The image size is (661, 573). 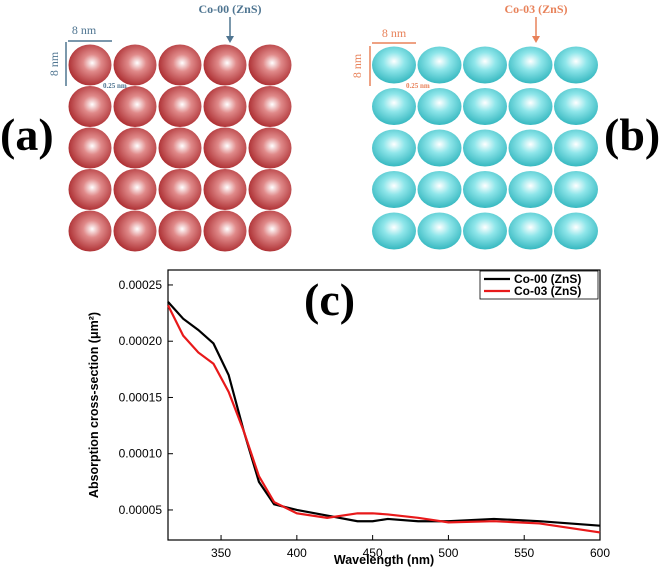 I want to click on diagram-title: Co-03 (ZnS), so click(x=535, y=9).